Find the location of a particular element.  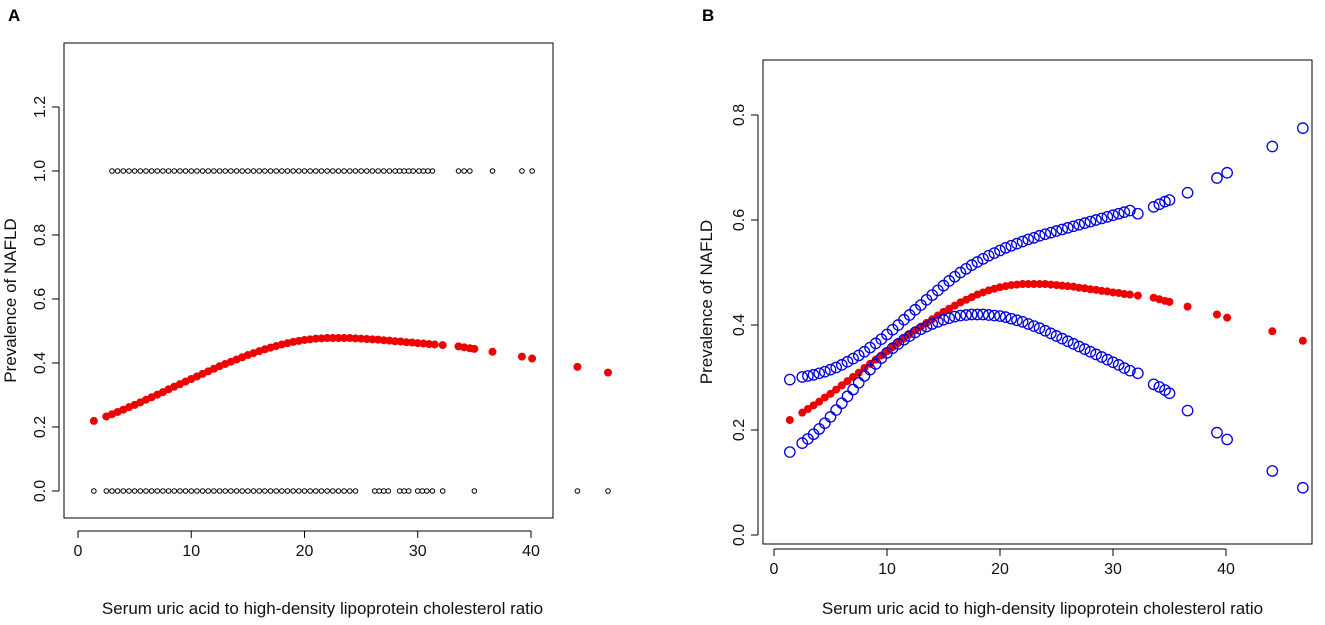

panel-label-a: A is located at coordinates (14, 15).